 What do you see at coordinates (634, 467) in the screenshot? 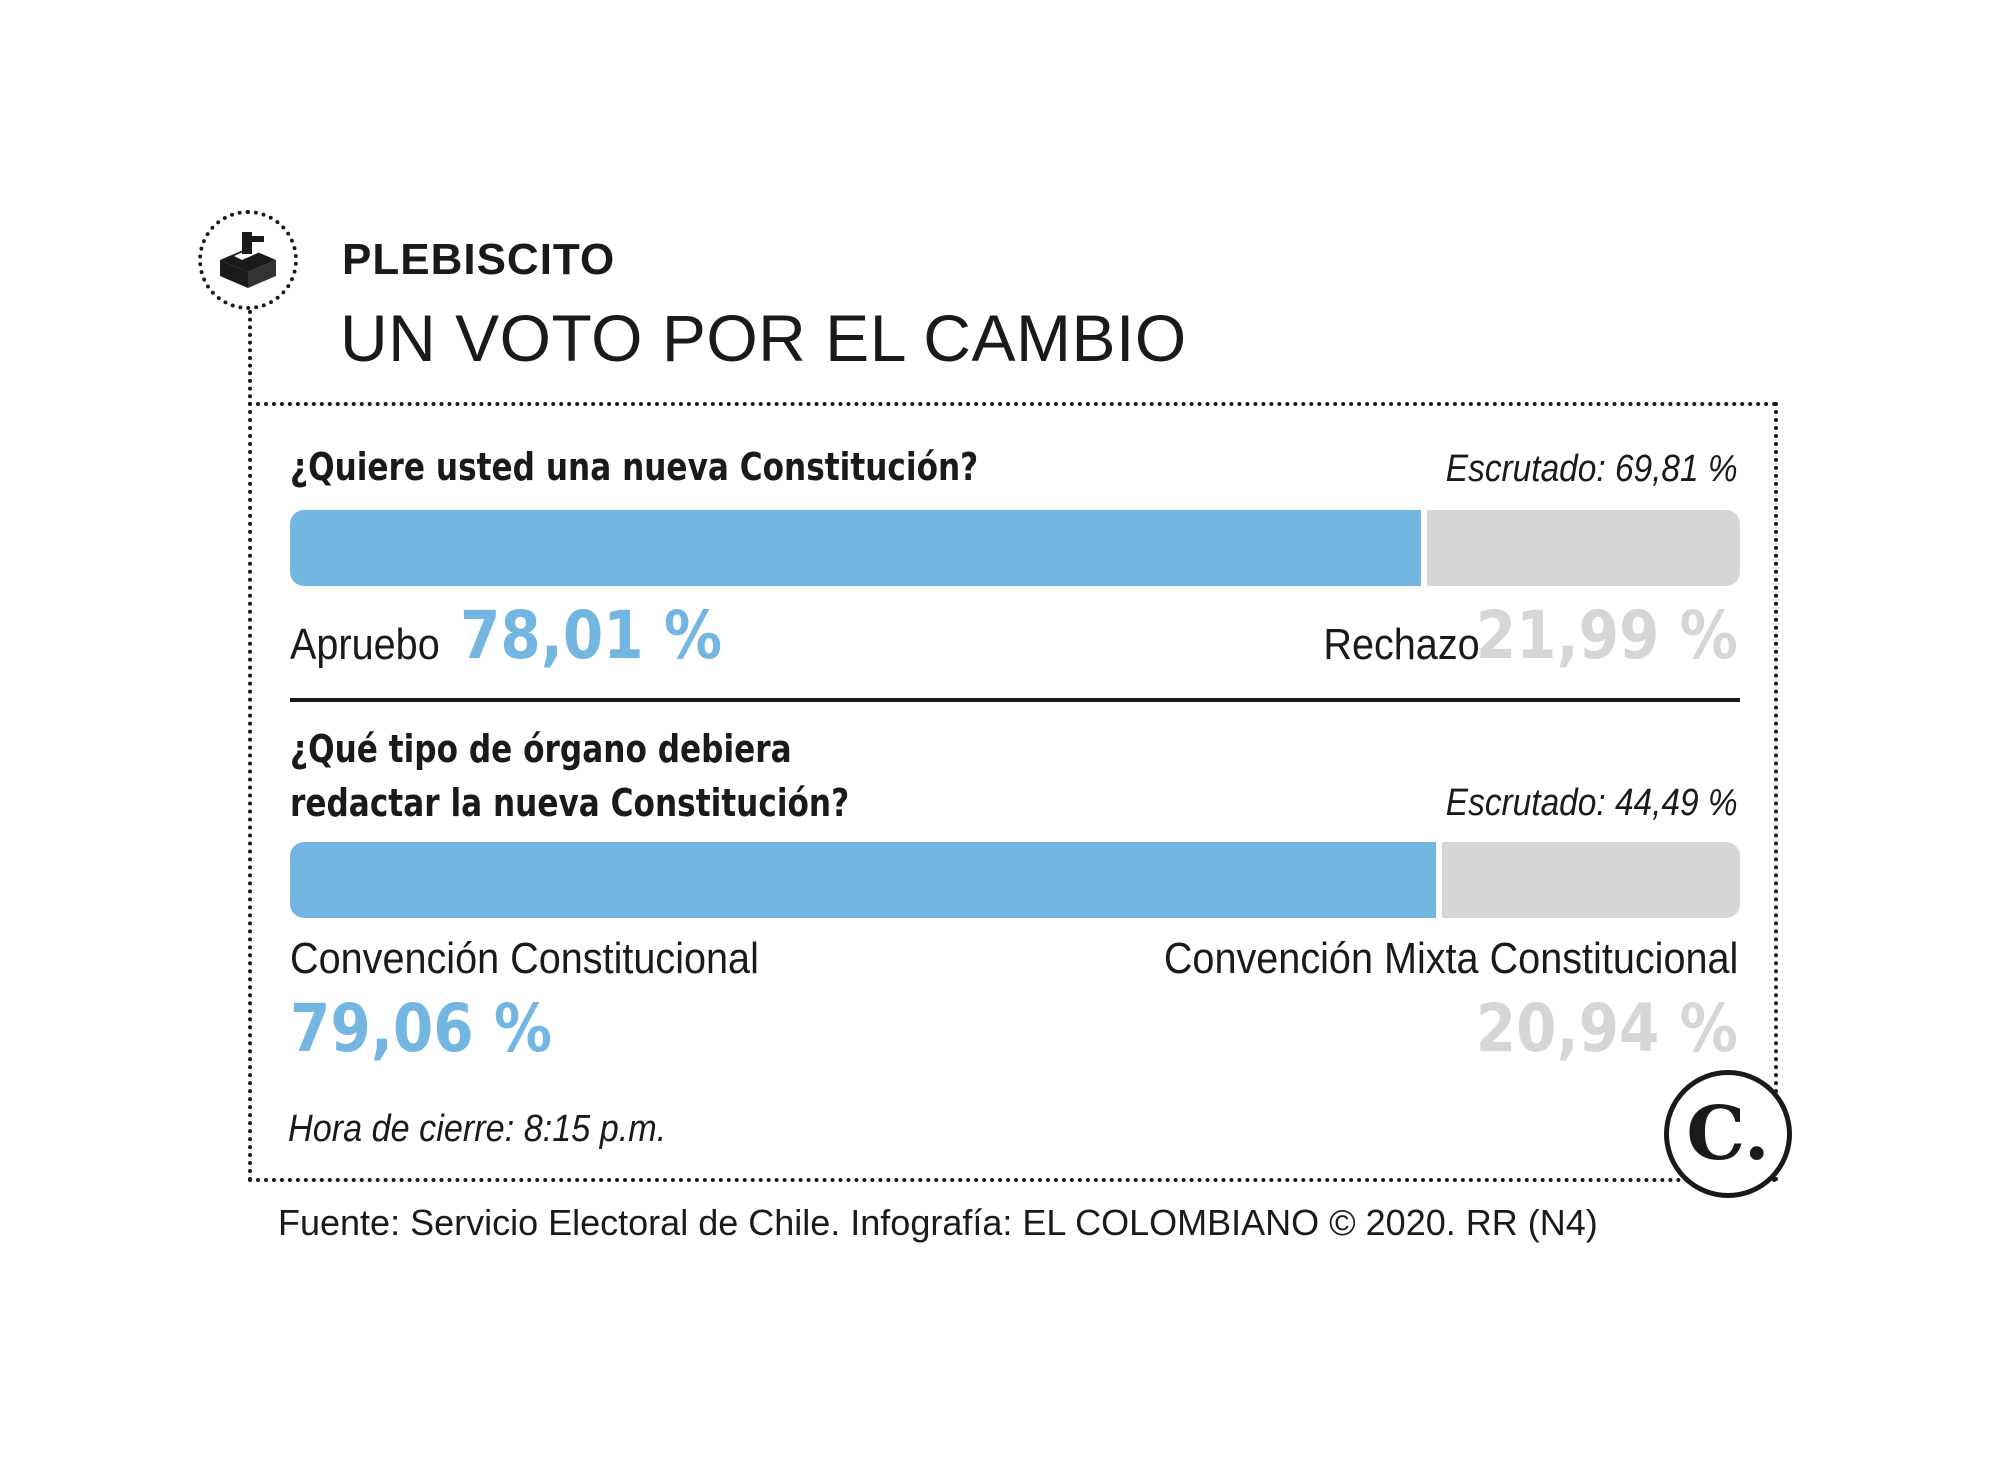
I see `chart1-title: ¿Quiere usted una nueva Constitución?` at bounding box center [634, 467].